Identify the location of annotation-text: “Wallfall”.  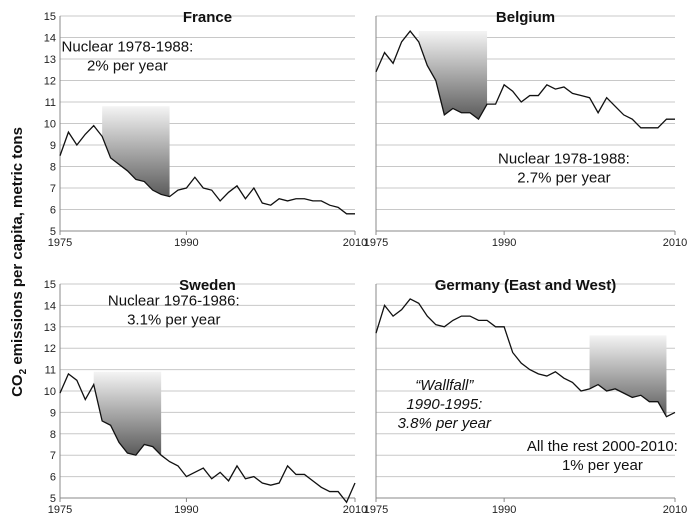
(444, 385).